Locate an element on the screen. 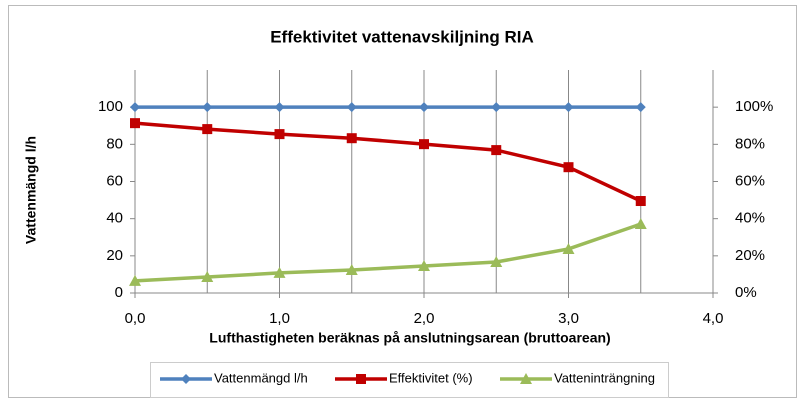  legend-label: Vattenmängd l/h is located at coordinates (261, 377).